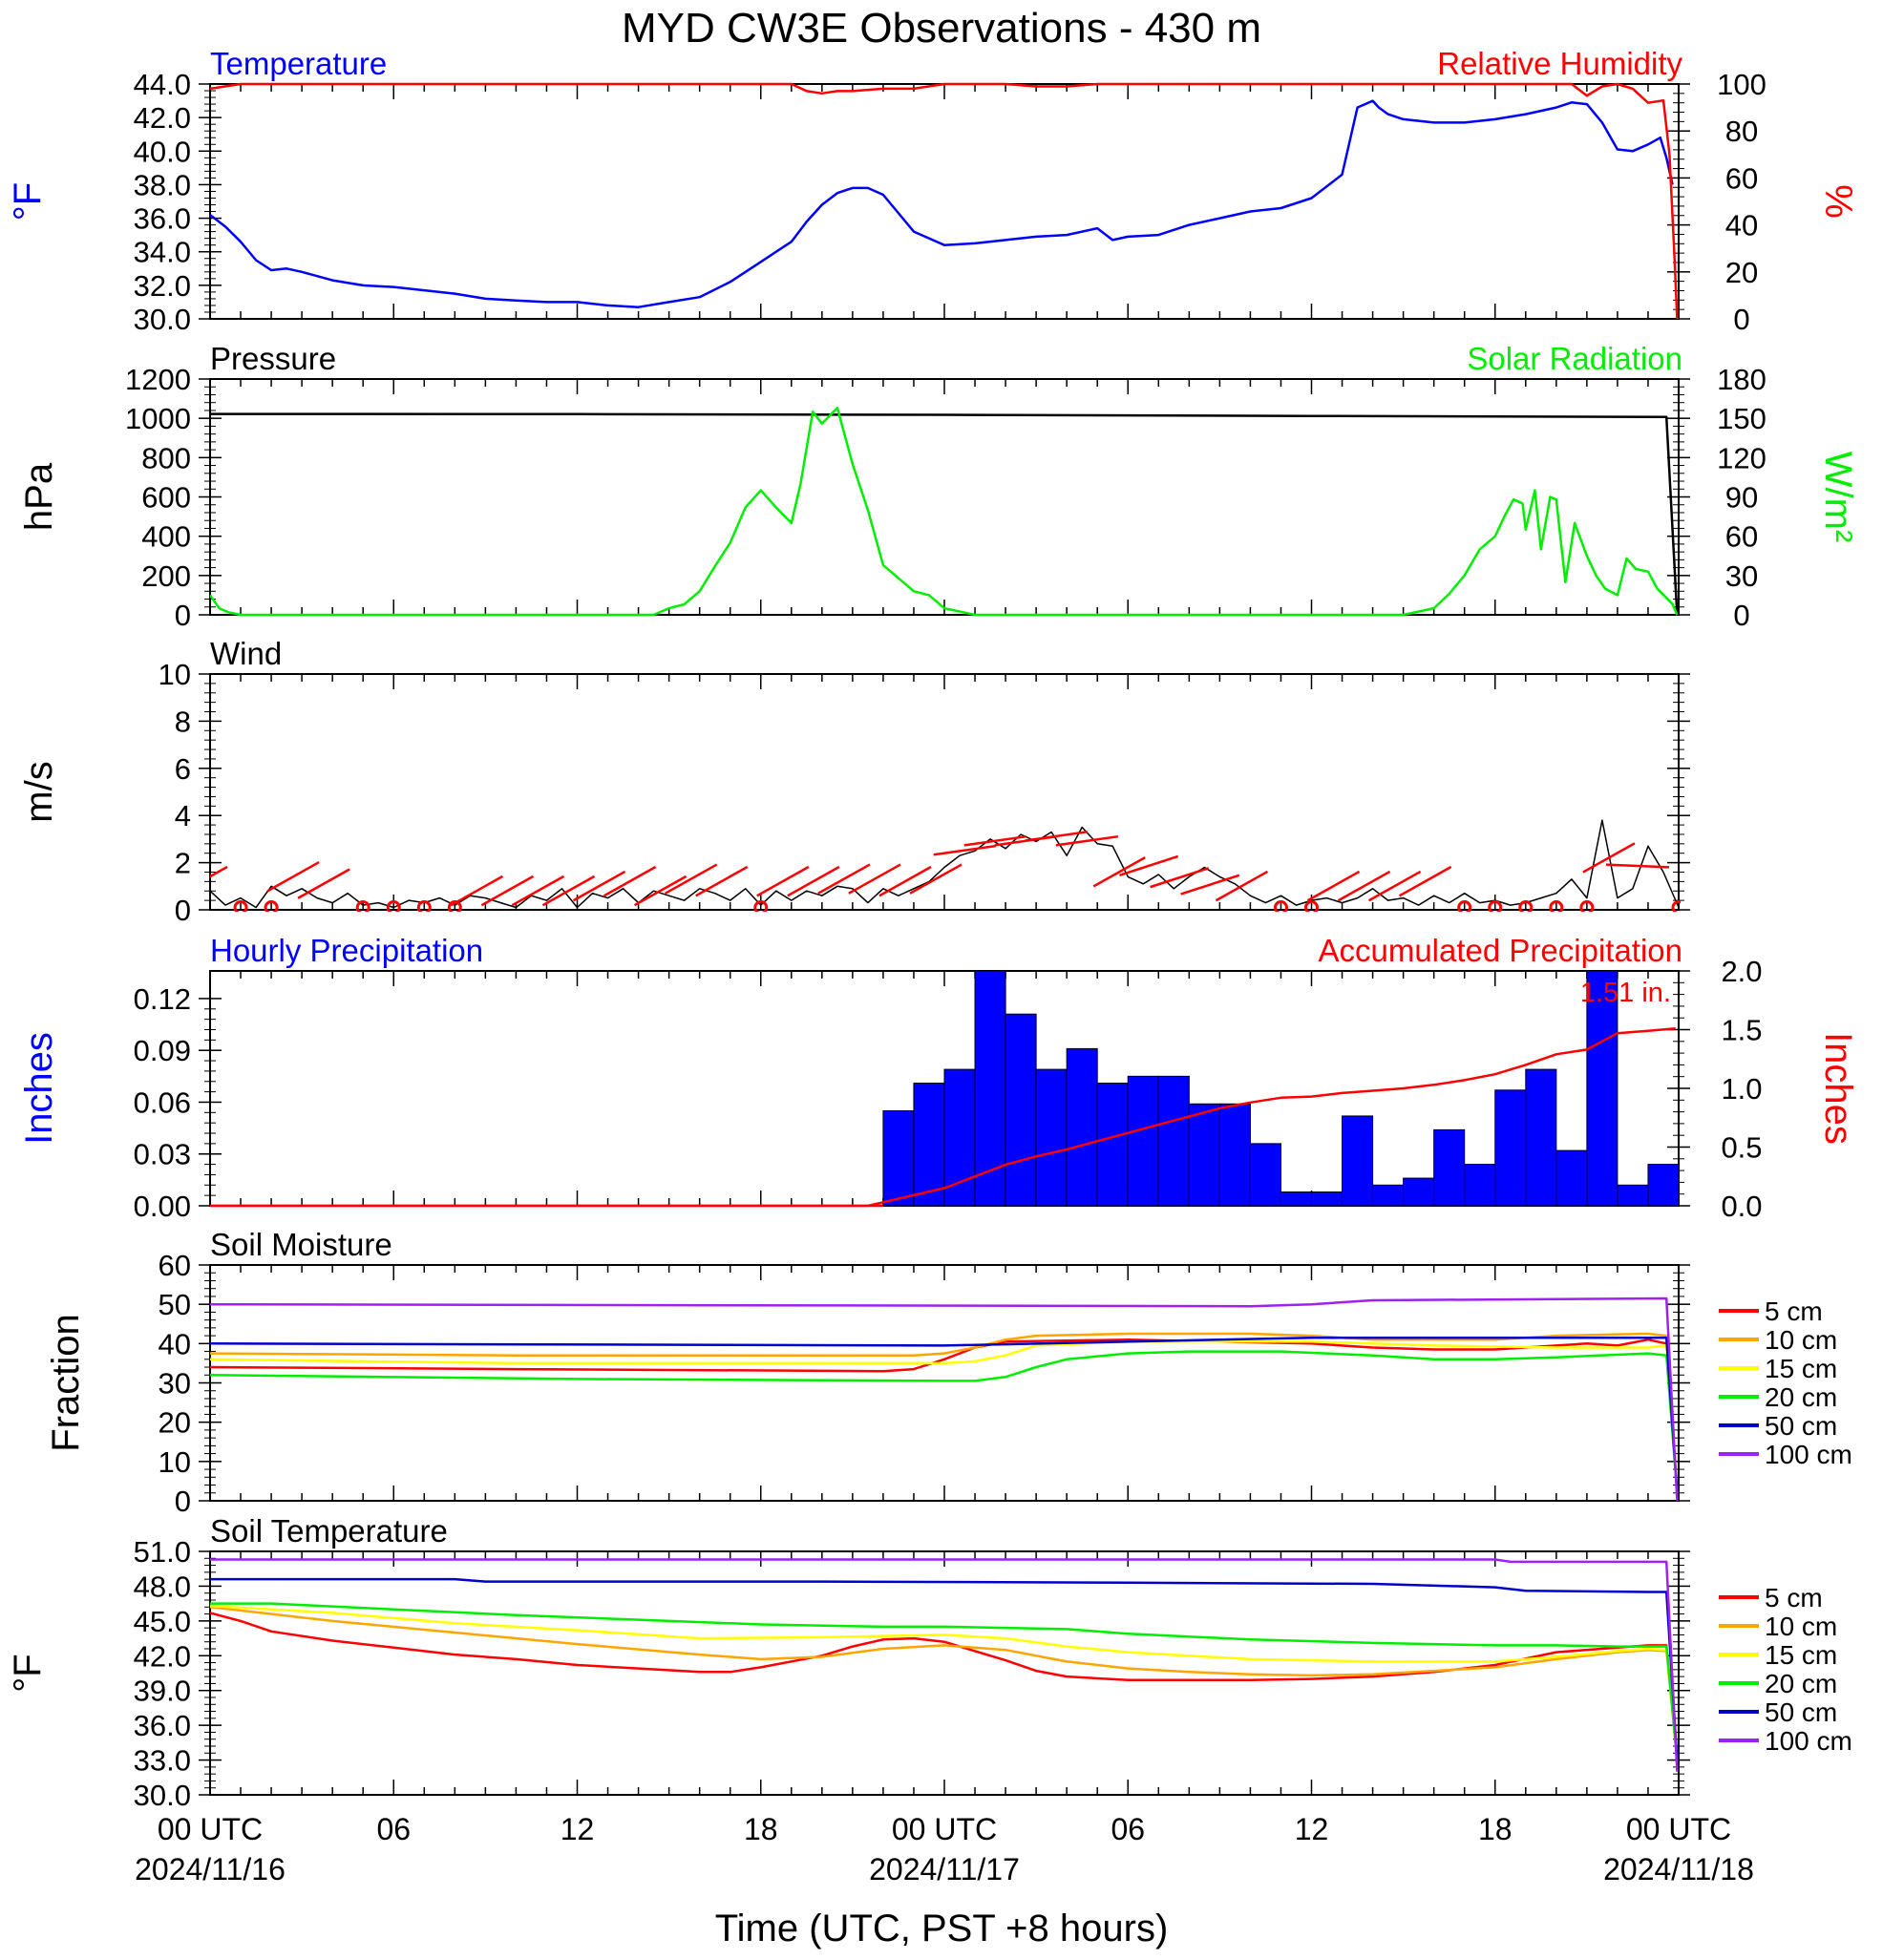 The image size is (1883, 1960). I want to click on y-tick-label: 6, so click(183, 769).